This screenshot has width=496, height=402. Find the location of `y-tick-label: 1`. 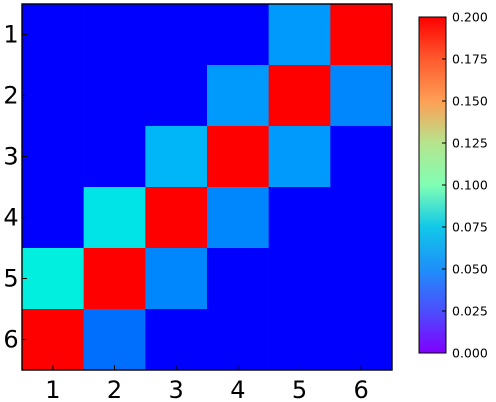

y-tick-label: 1 is located at coordinates (10, 35).